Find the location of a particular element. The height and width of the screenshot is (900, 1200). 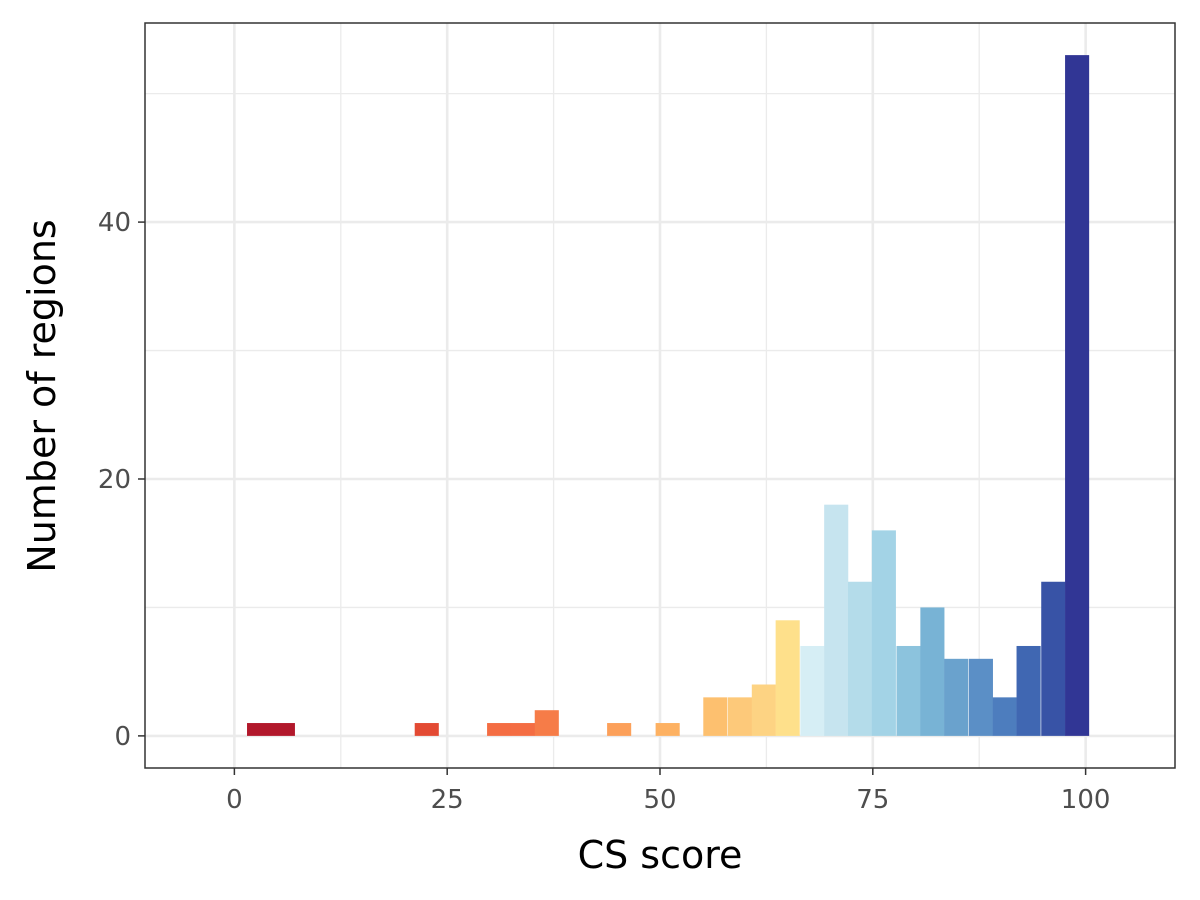

x-tick-label: 50 is located at coordinates (659, 800).